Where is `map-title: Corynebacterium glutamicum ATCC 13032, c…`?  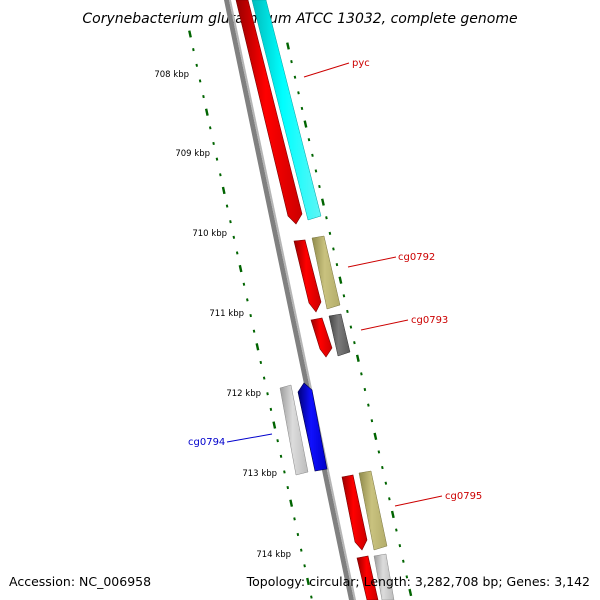
map-title: Corynebacterium glutamicum ATCC 13032, c… is located at coordinates (299, 19).